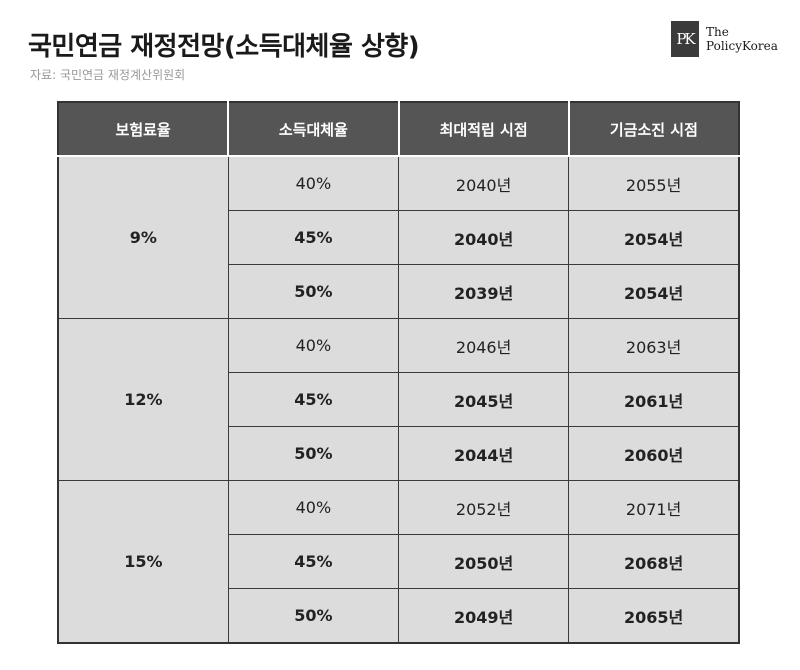  I want to click on column-header: 최대적립 시점, so click(483, 129).